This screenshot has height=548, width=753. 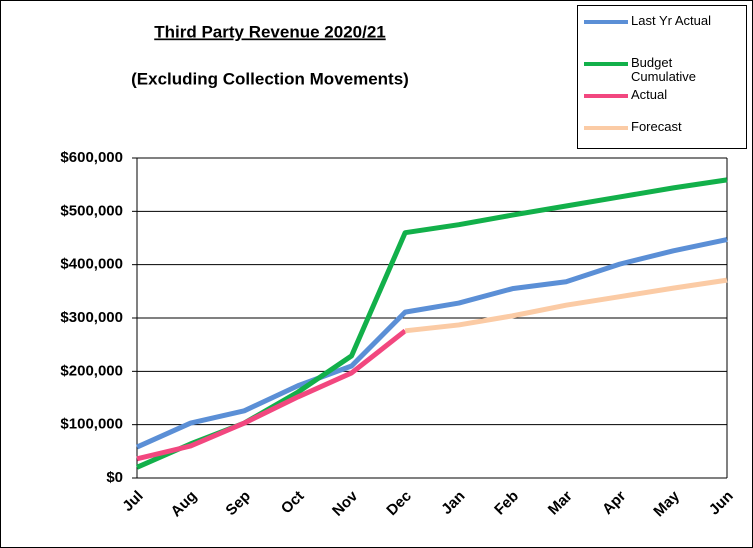 What do you see at coordinates (270, 31) in the screenshot?
I see `chart-title: Third Party Revenue 2020/21` at bounding box center [270, 31].